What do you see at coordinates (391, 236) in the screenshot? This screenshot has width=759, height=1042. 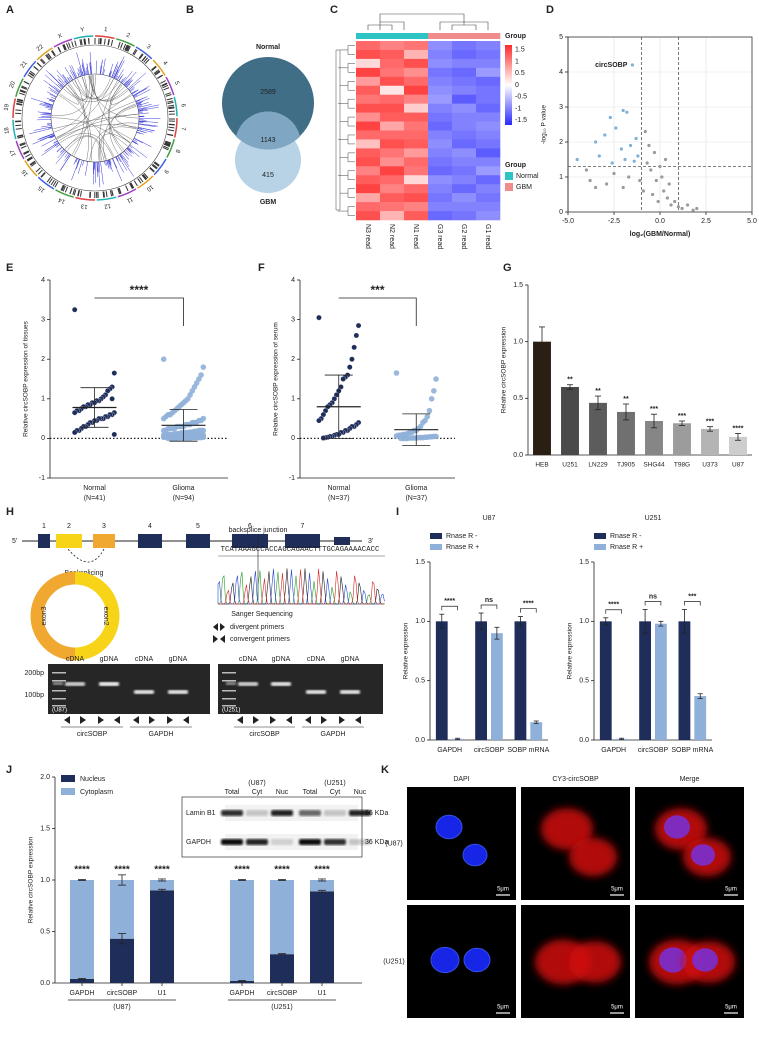 I see `column-label: N2 read` at bounding box center [391, 236].